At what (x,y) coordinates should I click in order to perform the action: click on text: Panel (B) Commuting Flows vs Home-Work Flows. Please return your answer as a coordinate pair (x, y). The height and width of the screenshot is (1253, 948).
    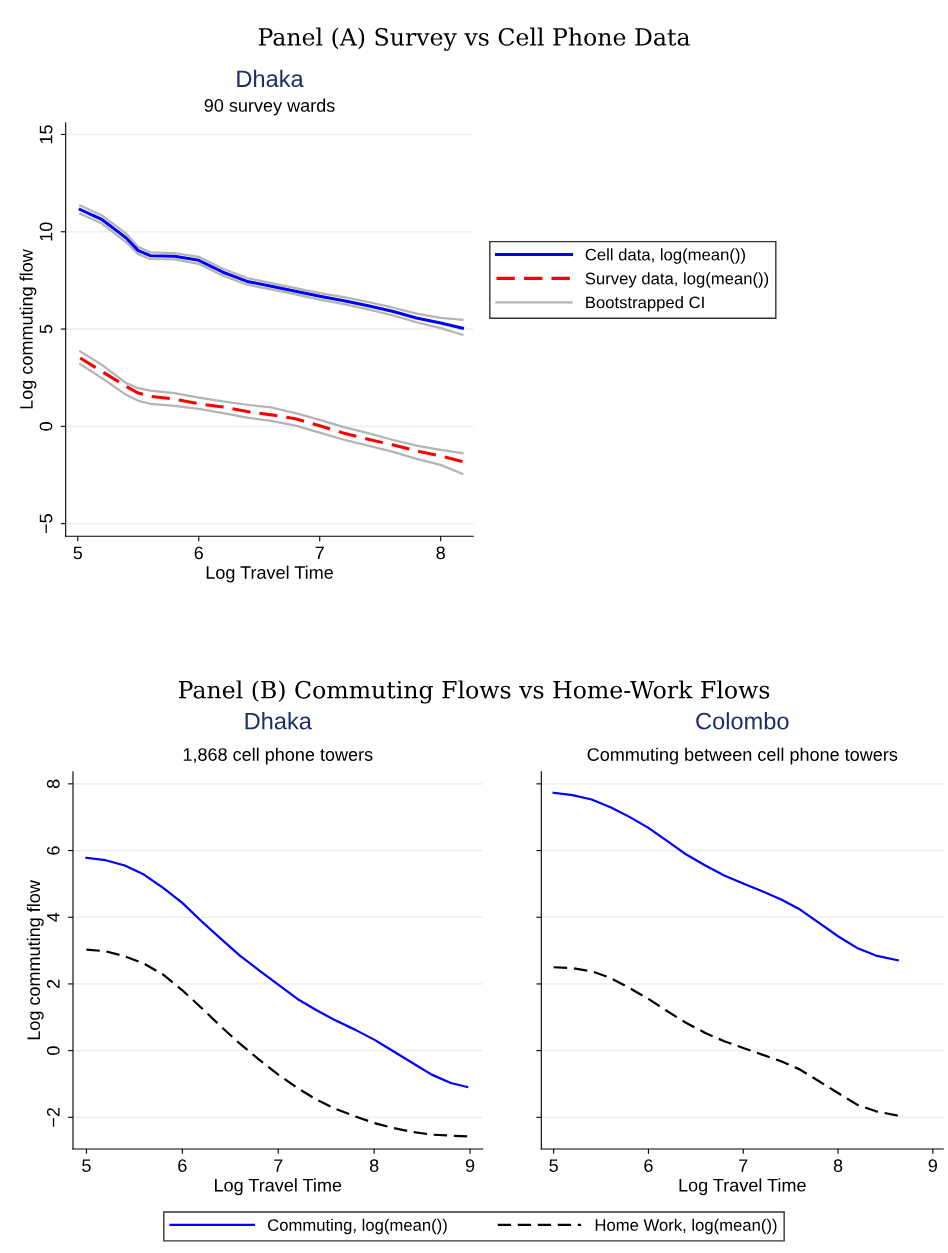
    Looking at the image, I should click on (474, 692).